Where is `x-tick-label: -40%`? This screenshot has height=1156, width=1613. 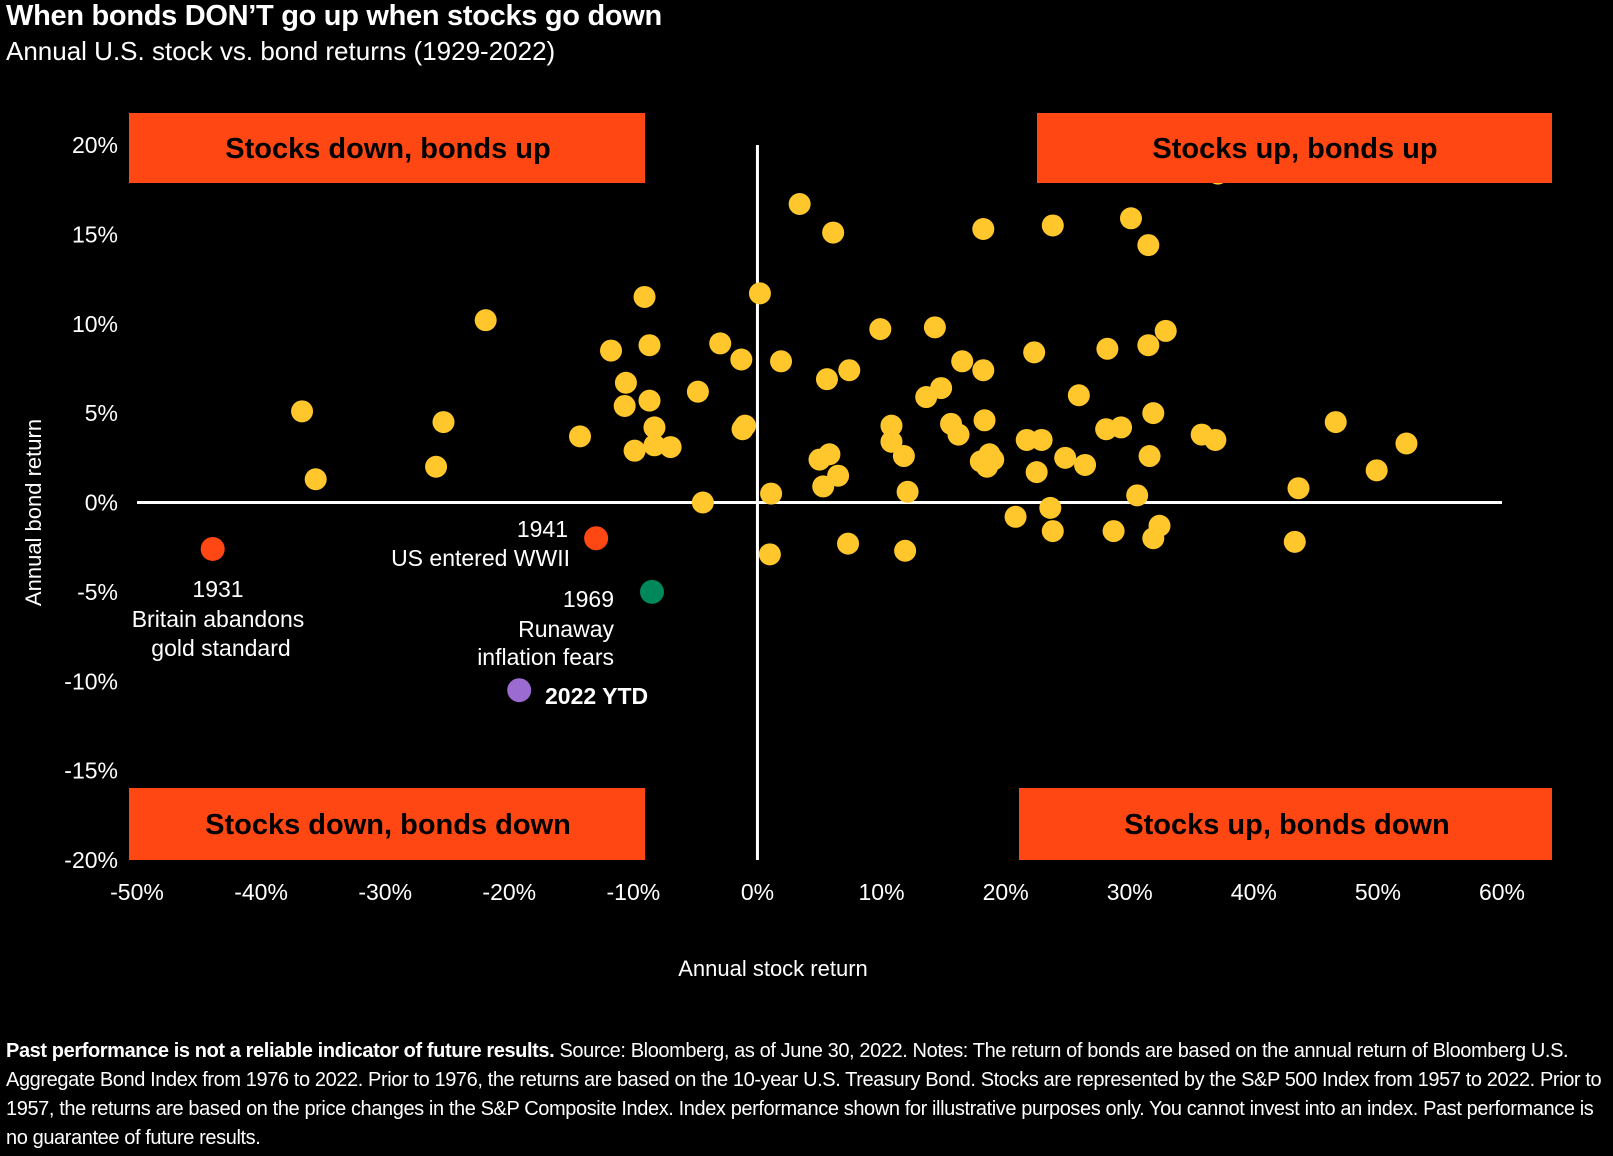
x-tick-label: -40% is located at coordinates (261, 892).